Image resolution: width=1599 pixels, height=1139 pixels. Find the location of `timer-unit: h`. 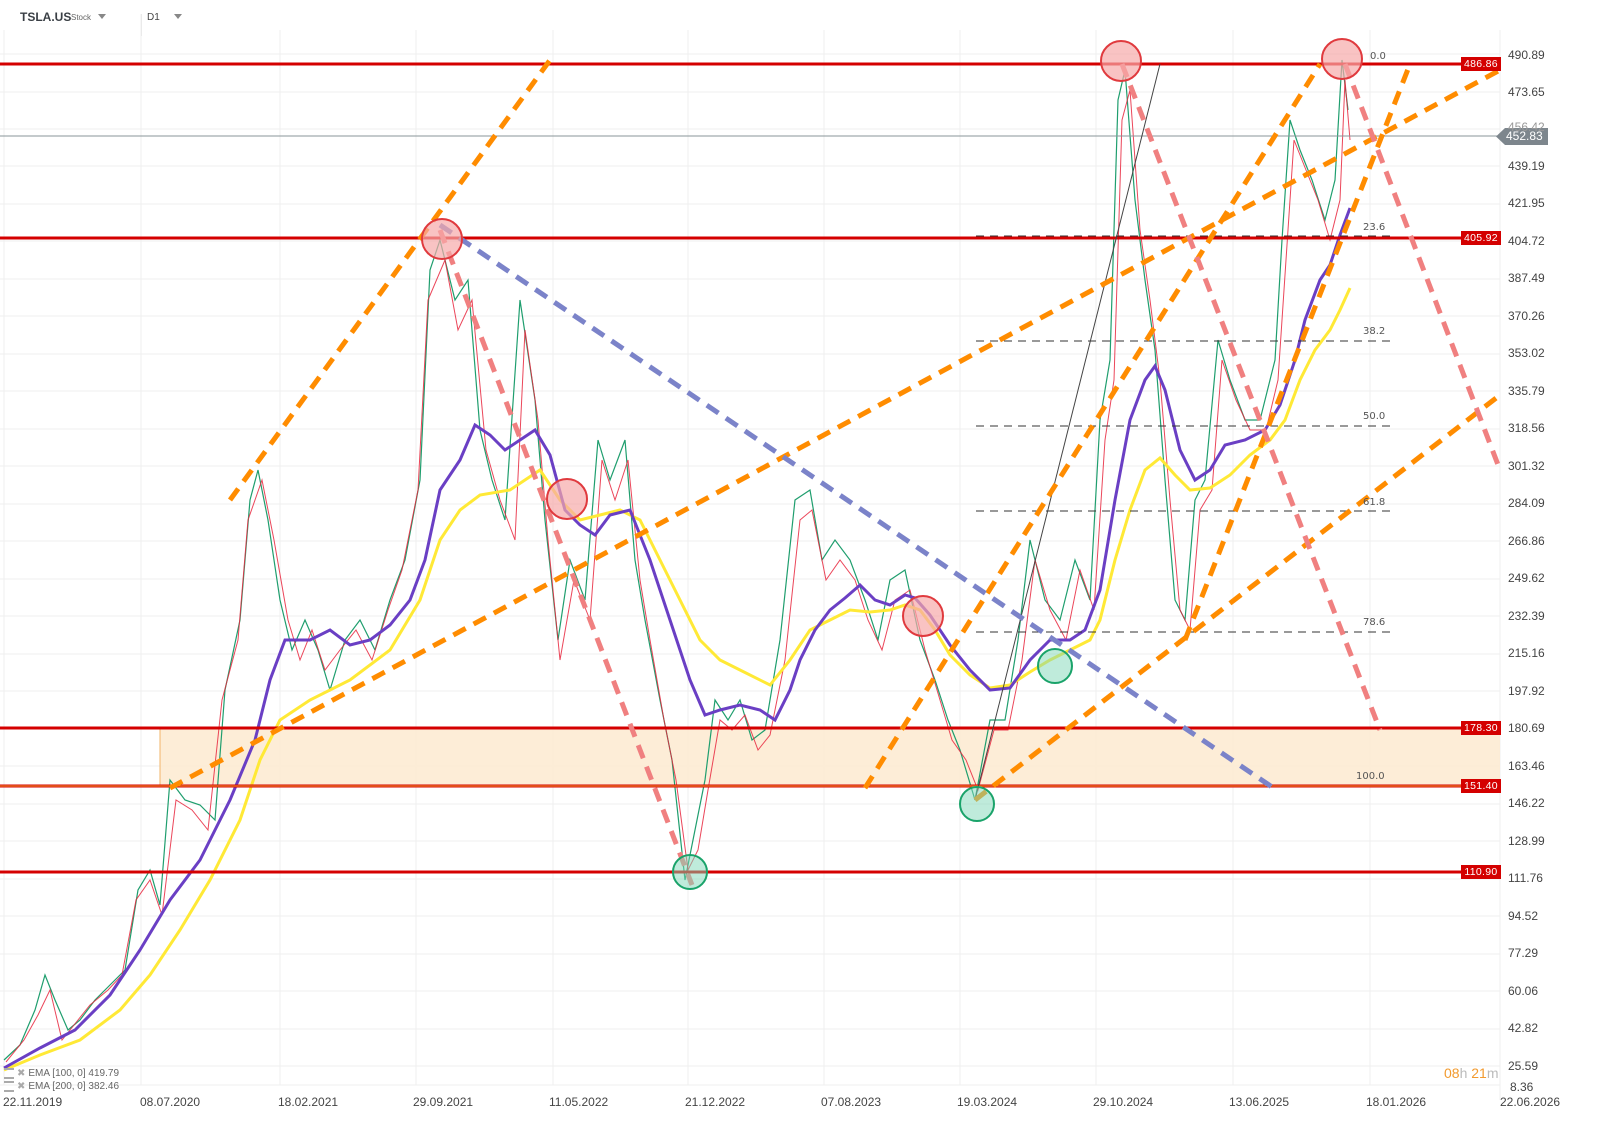

timer-unit: h is located at coordinates (1463, 1073).